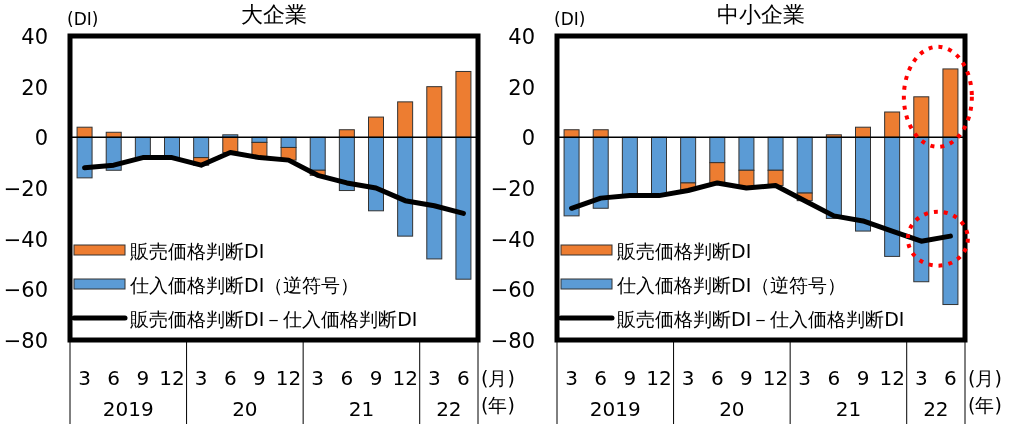 Image resolution: width=1013 pixels, height=424 pixels. What do you see at coordinates (761, 14) in the screenshot?
I see `chart-title: 中小企業` at bounding box center [761, 14].